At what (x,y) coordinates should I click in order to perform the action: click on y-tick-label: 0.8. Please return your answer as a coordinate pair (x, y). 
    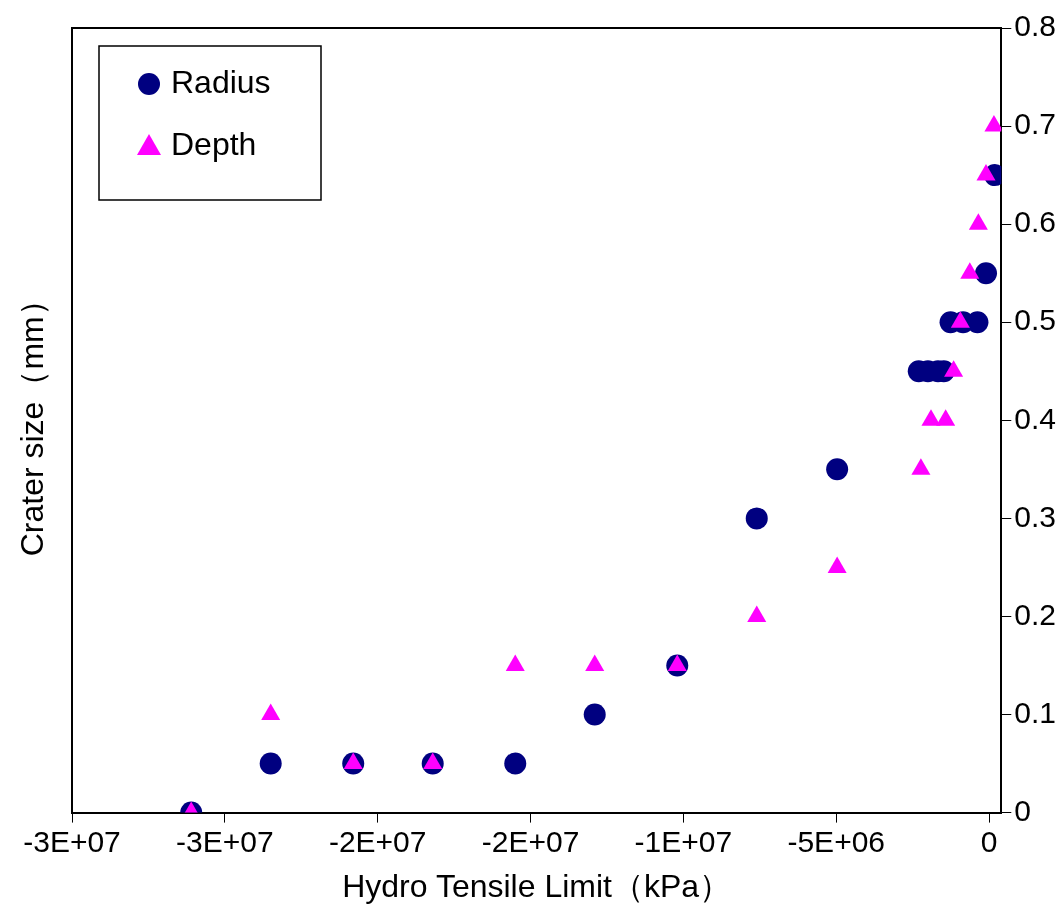
    Looking at the image, I should click on (1035, 26).